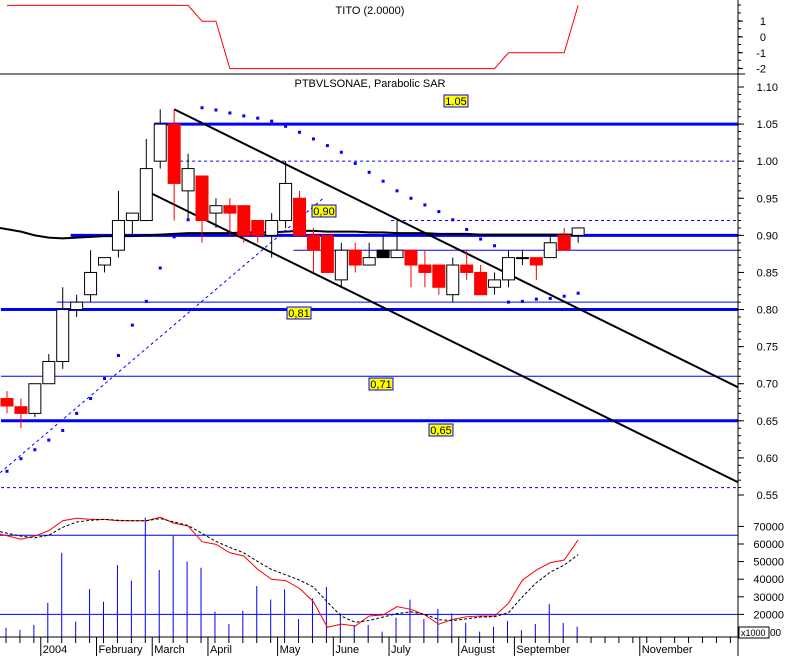 This screenshot has height=656, width=785. Describe the element at coordinates (767, 236) in the screenshot. I see `price-tick-label: 0.90` at that location.